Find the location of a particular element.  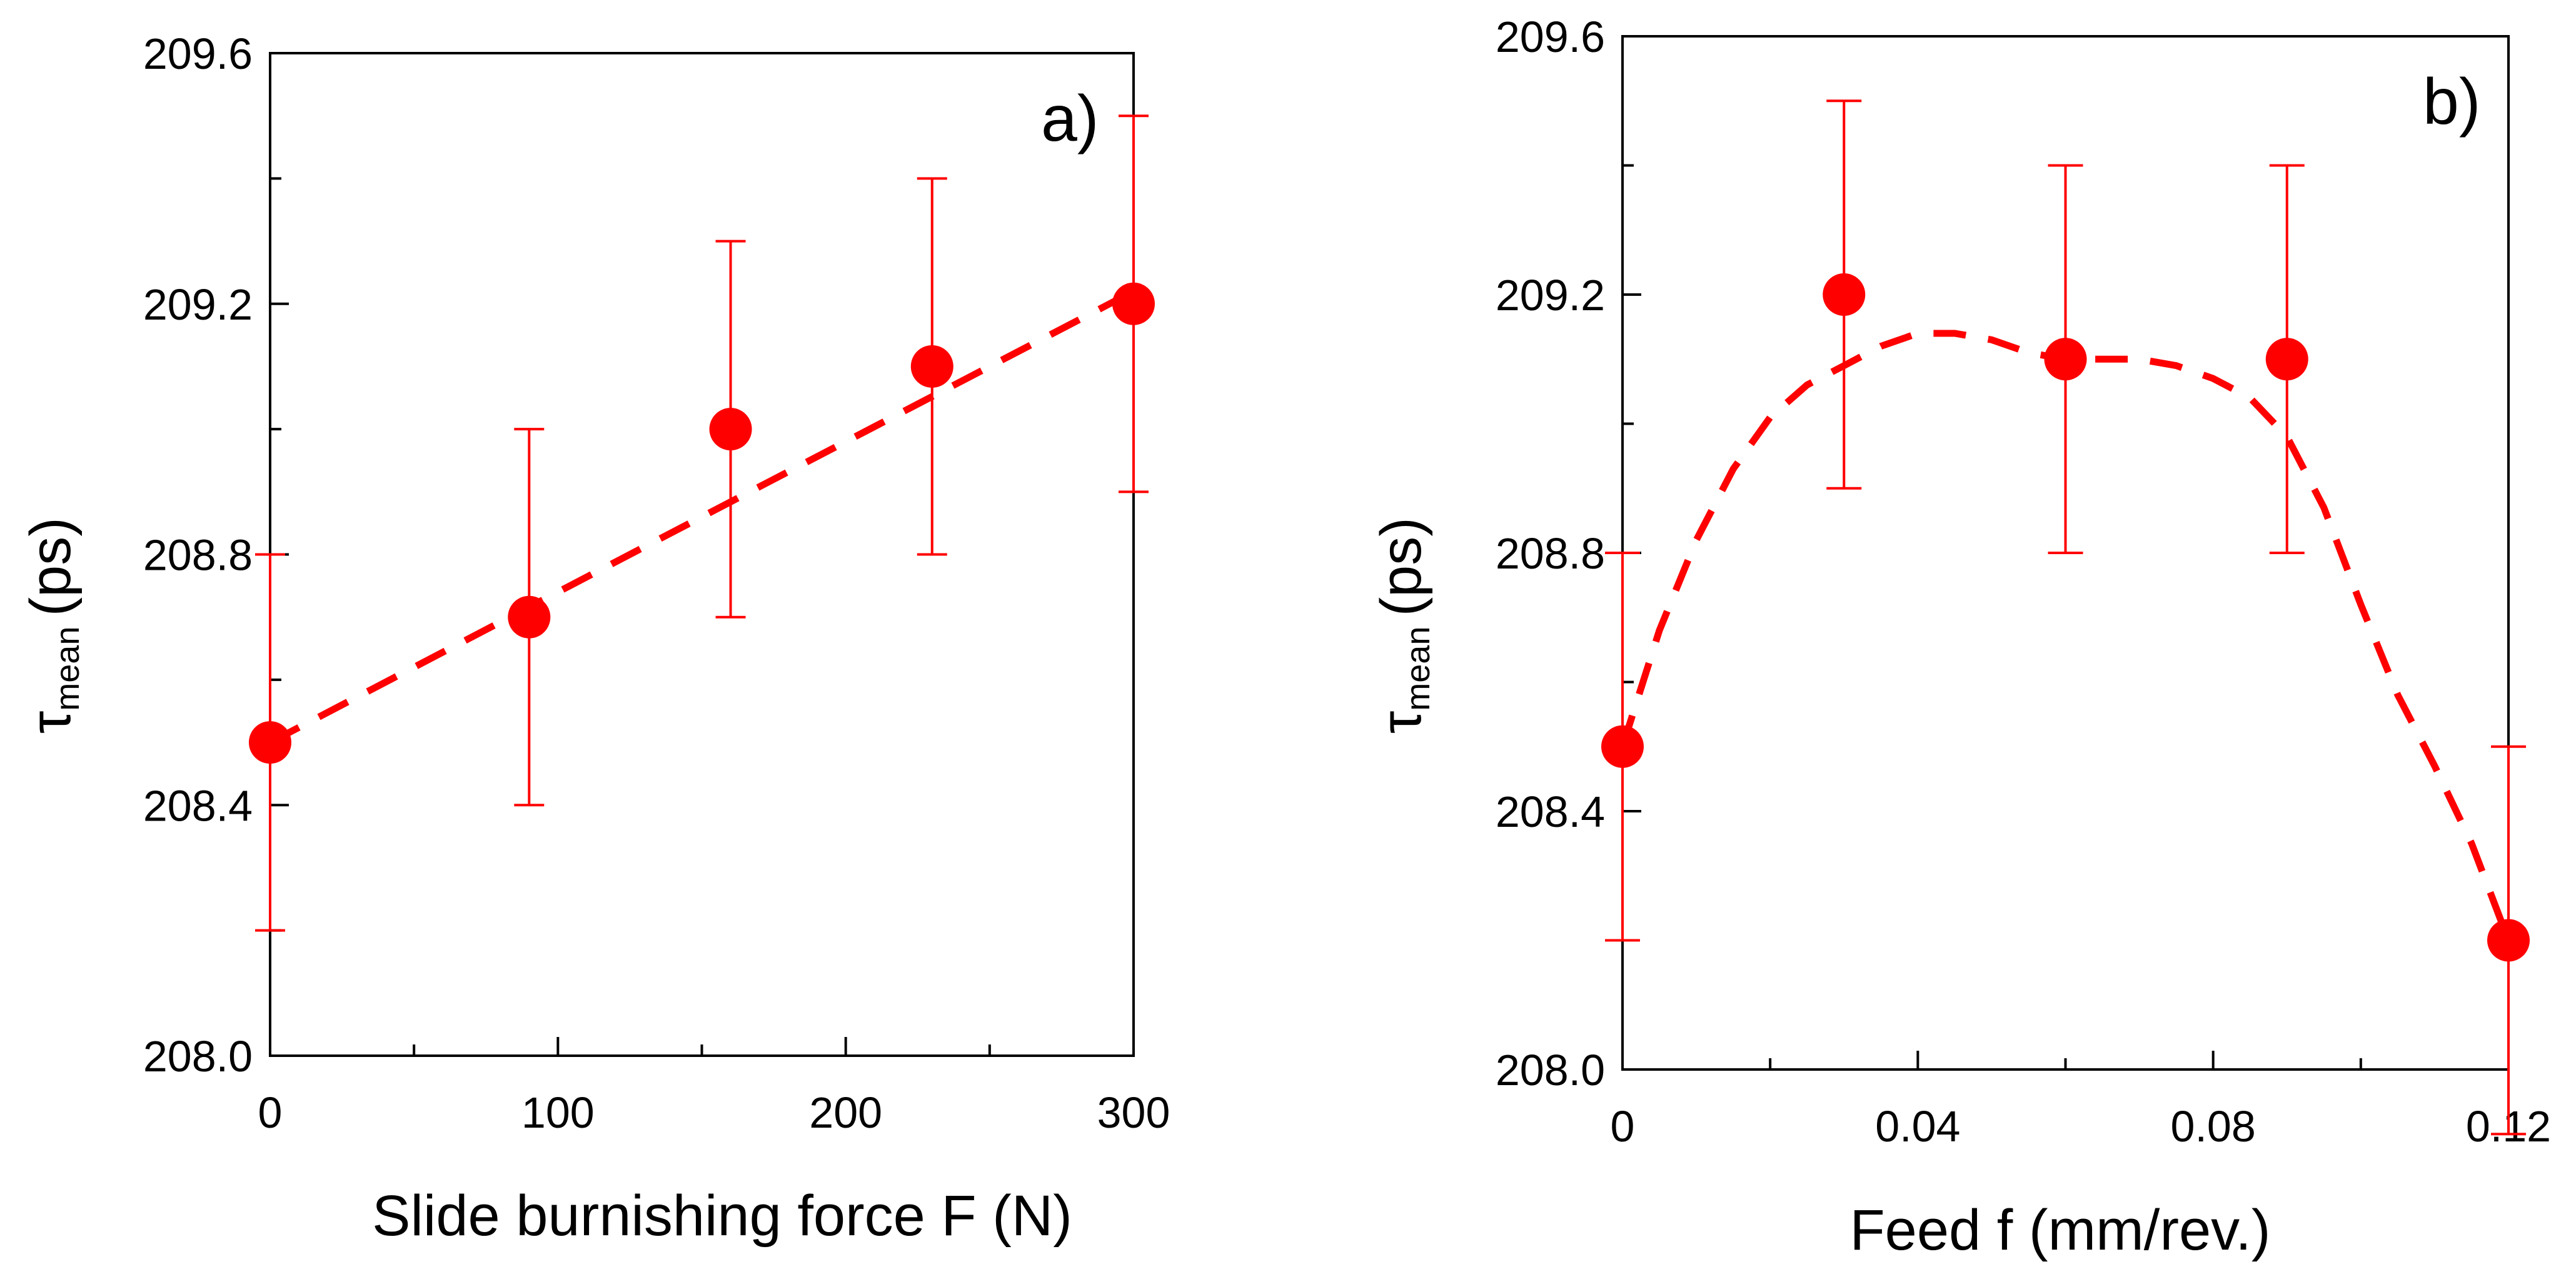

panel-a-y-tick-label: 208.8 is located at coordinates (198, 555).